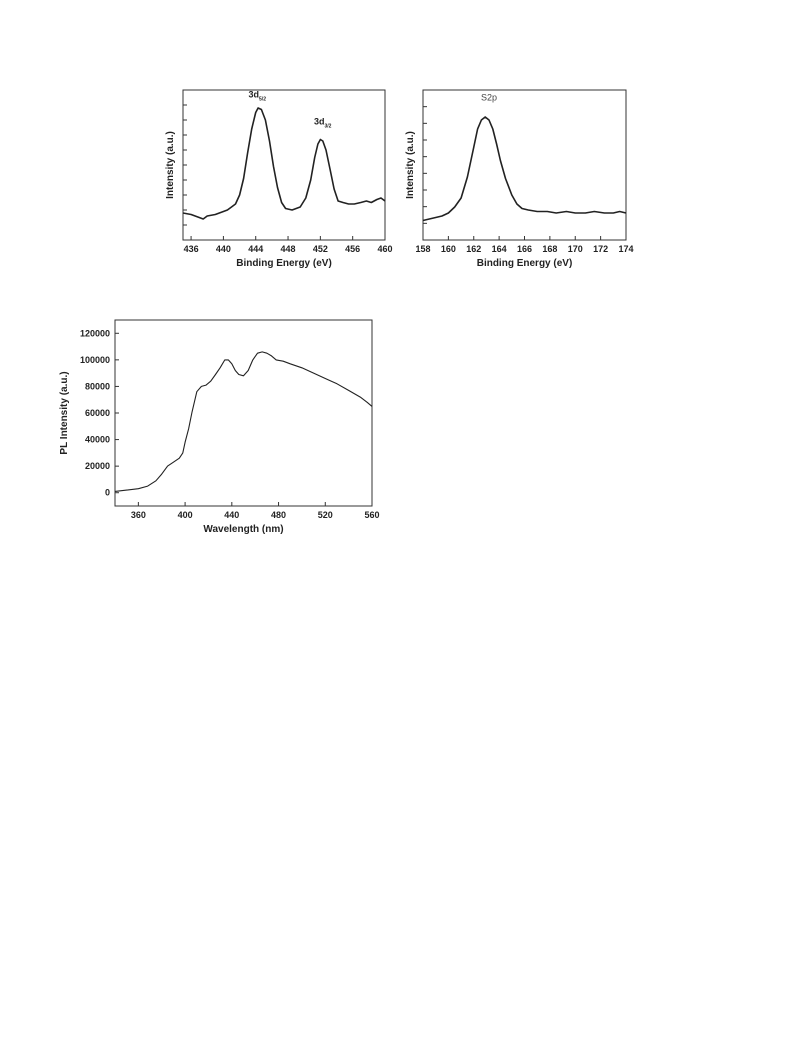 The height and width of the screenshot is (1057, 793). Describe the element at coordinates (524, 249) in the screenshot. I see `x-tick-label: 166` at that location.